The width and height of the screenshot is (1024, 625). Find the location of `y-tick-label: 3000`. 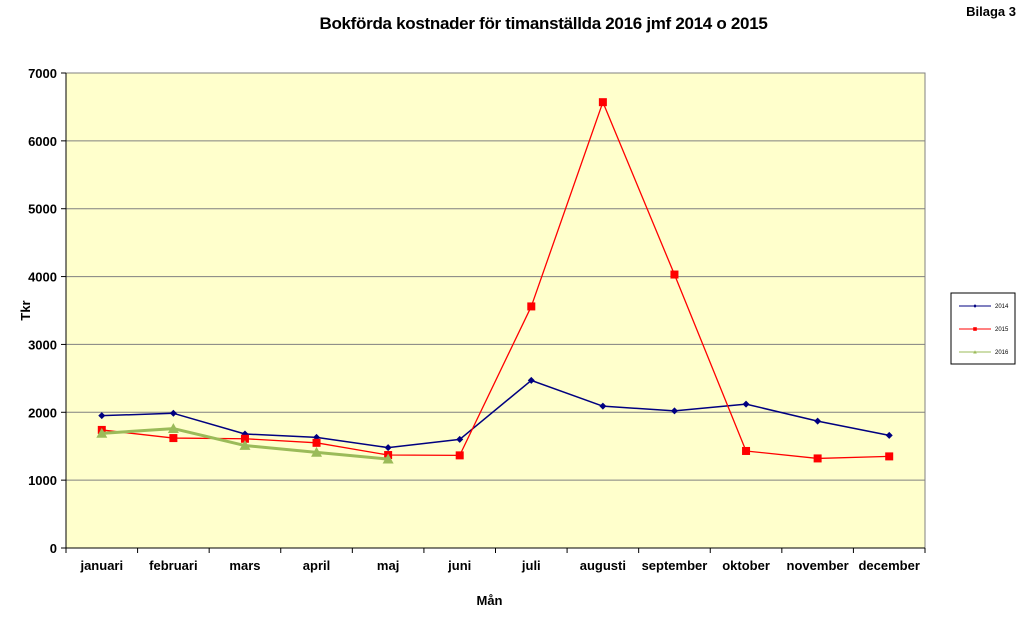

y-tick-label: 3000 is located at coordinates (42, 344).